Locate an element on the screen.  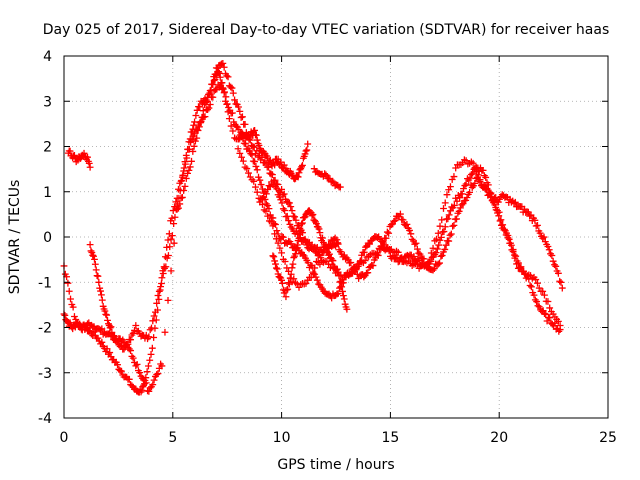
x-tick-label: 20 is located at coordinates (499, 438).